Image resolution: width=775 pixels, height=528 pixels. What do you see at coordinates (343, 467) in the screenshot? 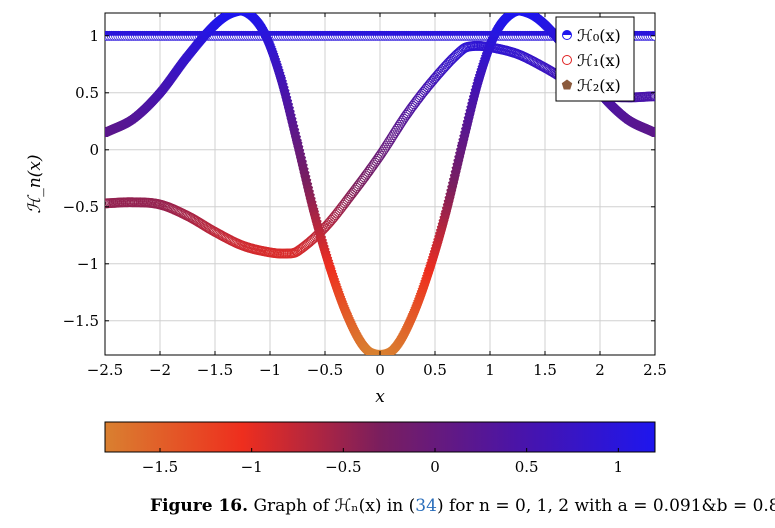
I see `colorbar-tick-label: −0.5` at bounding box center [343, 467].